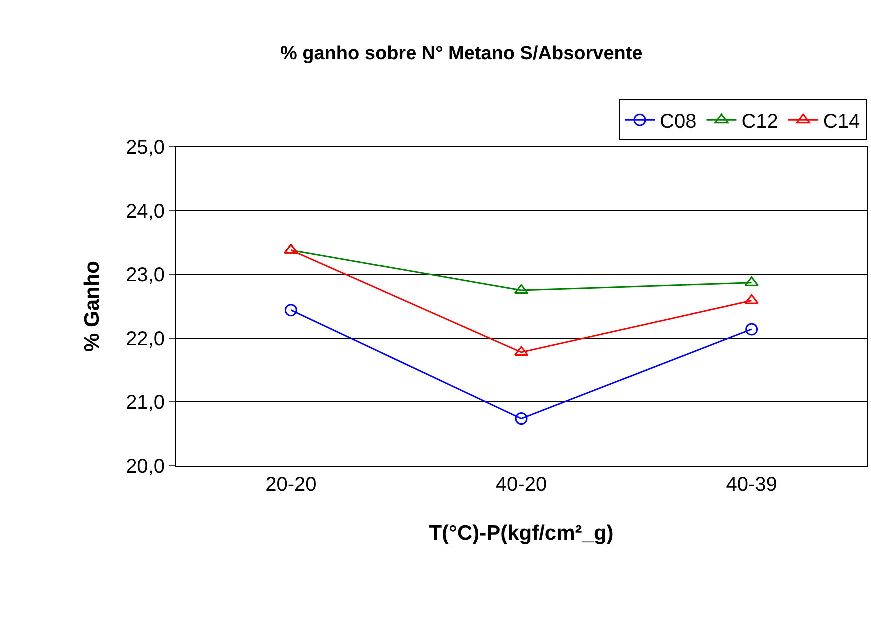 Image resolution: width=871 pixels, height=620 pixels. I want to click on y-tick-label: 24,0, so click(145, 211).